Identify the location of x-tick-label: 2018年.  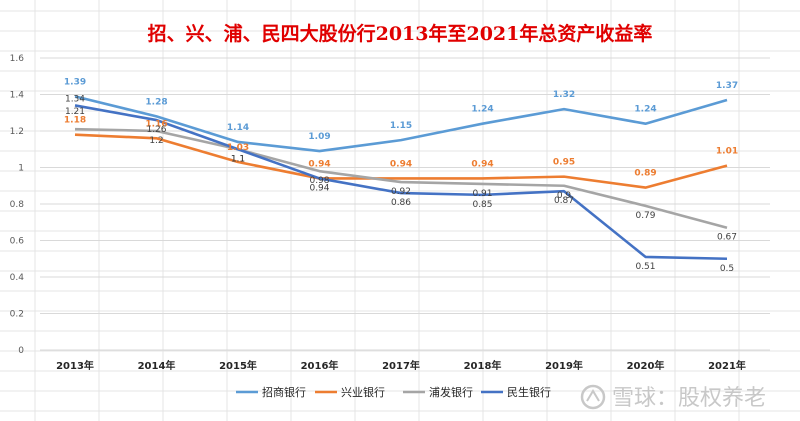
(483, 365).